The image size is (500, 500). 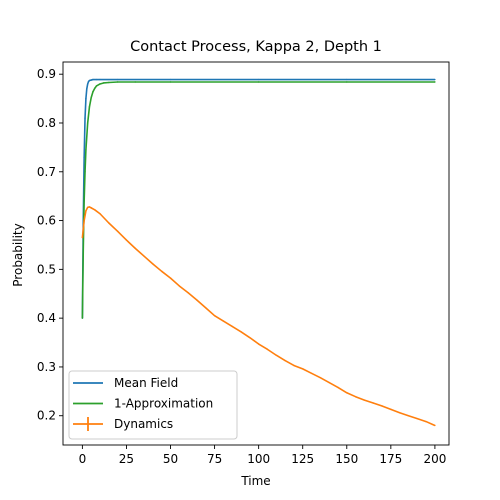 What do you see at coordinates (390, 459) in the screenshot?
I see `x-tick-label: 175` at bounding box center [390, 459].